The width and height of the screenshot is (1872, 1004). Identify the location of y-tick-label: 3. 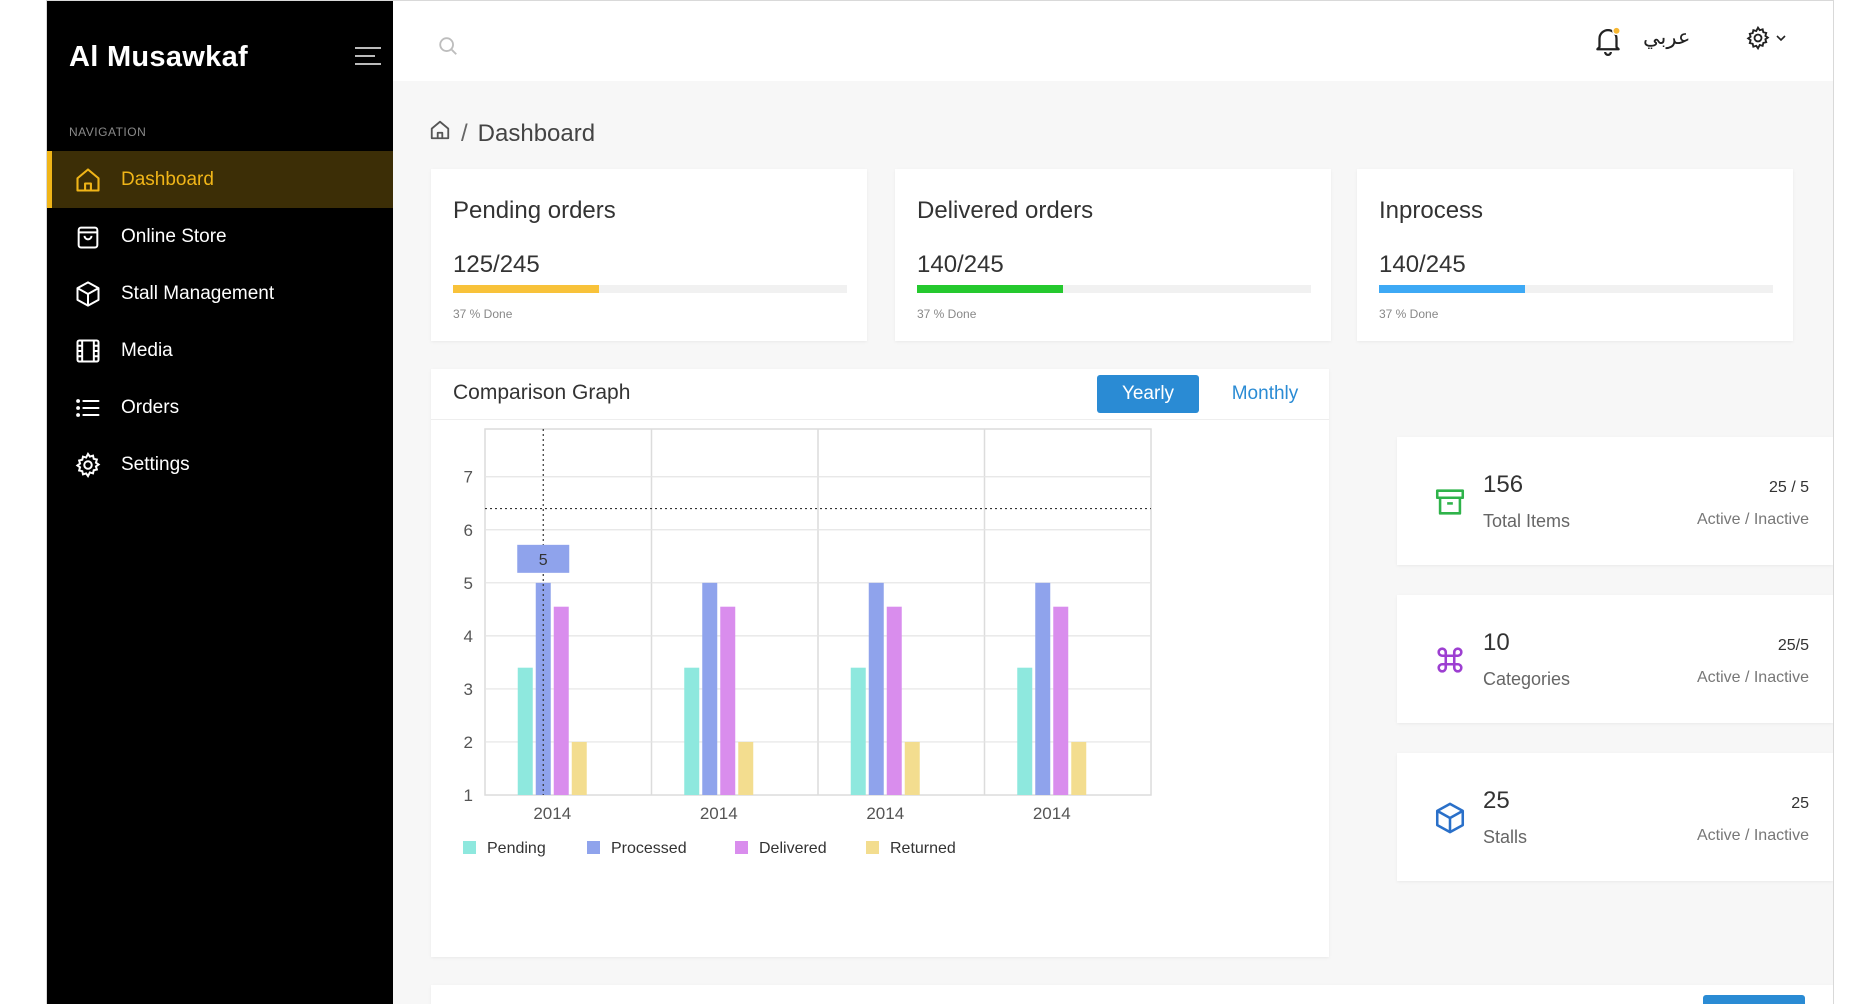
(468, 689).